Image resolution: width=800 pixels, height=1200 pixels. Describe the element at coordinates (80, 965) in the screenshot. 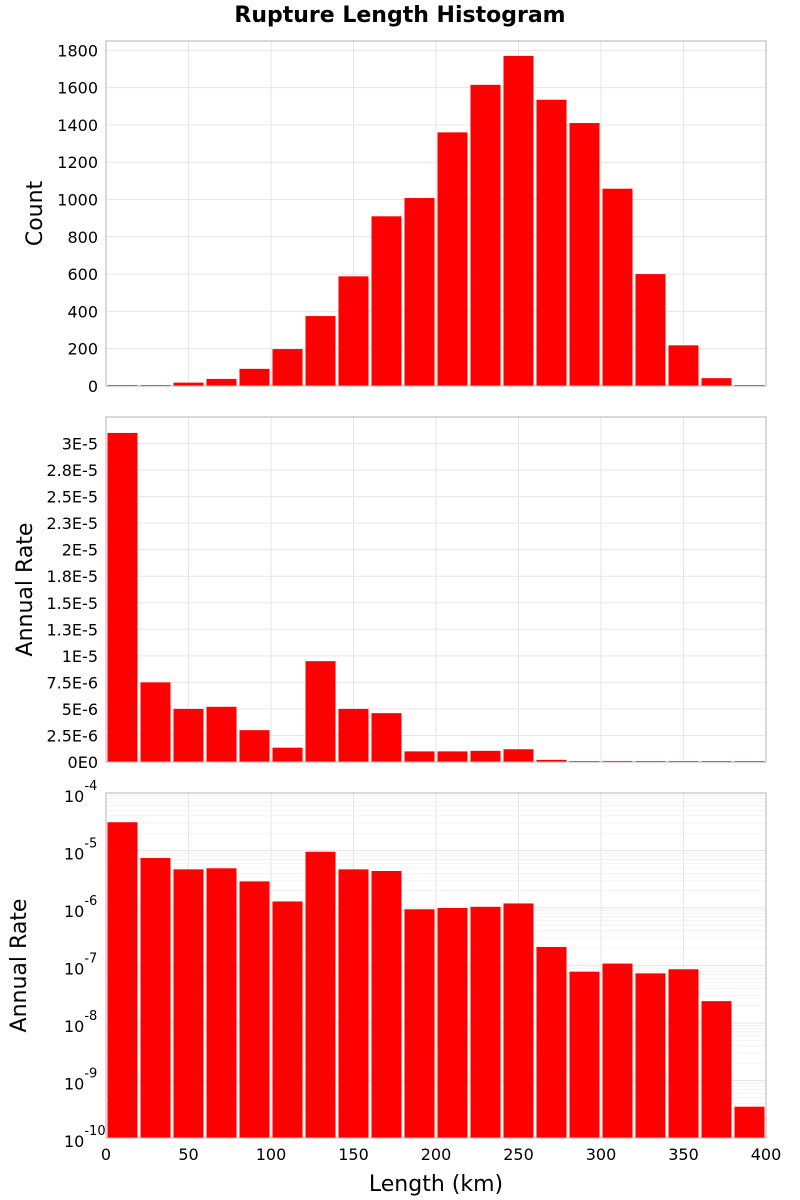

I see `y-tick-label: 10⁻⁷` at that location.